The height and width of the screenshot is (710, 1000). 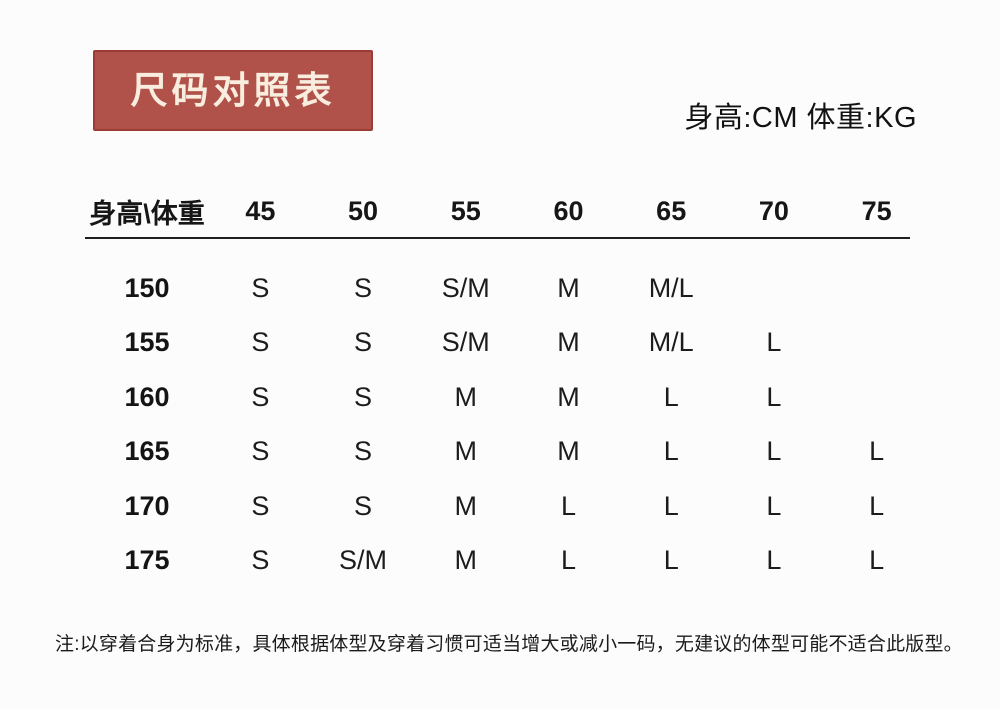 What do you see at coordinates (568, 210) in the screenshot?
I see `weight-header-60: 60` at bounding box center [568, 210].